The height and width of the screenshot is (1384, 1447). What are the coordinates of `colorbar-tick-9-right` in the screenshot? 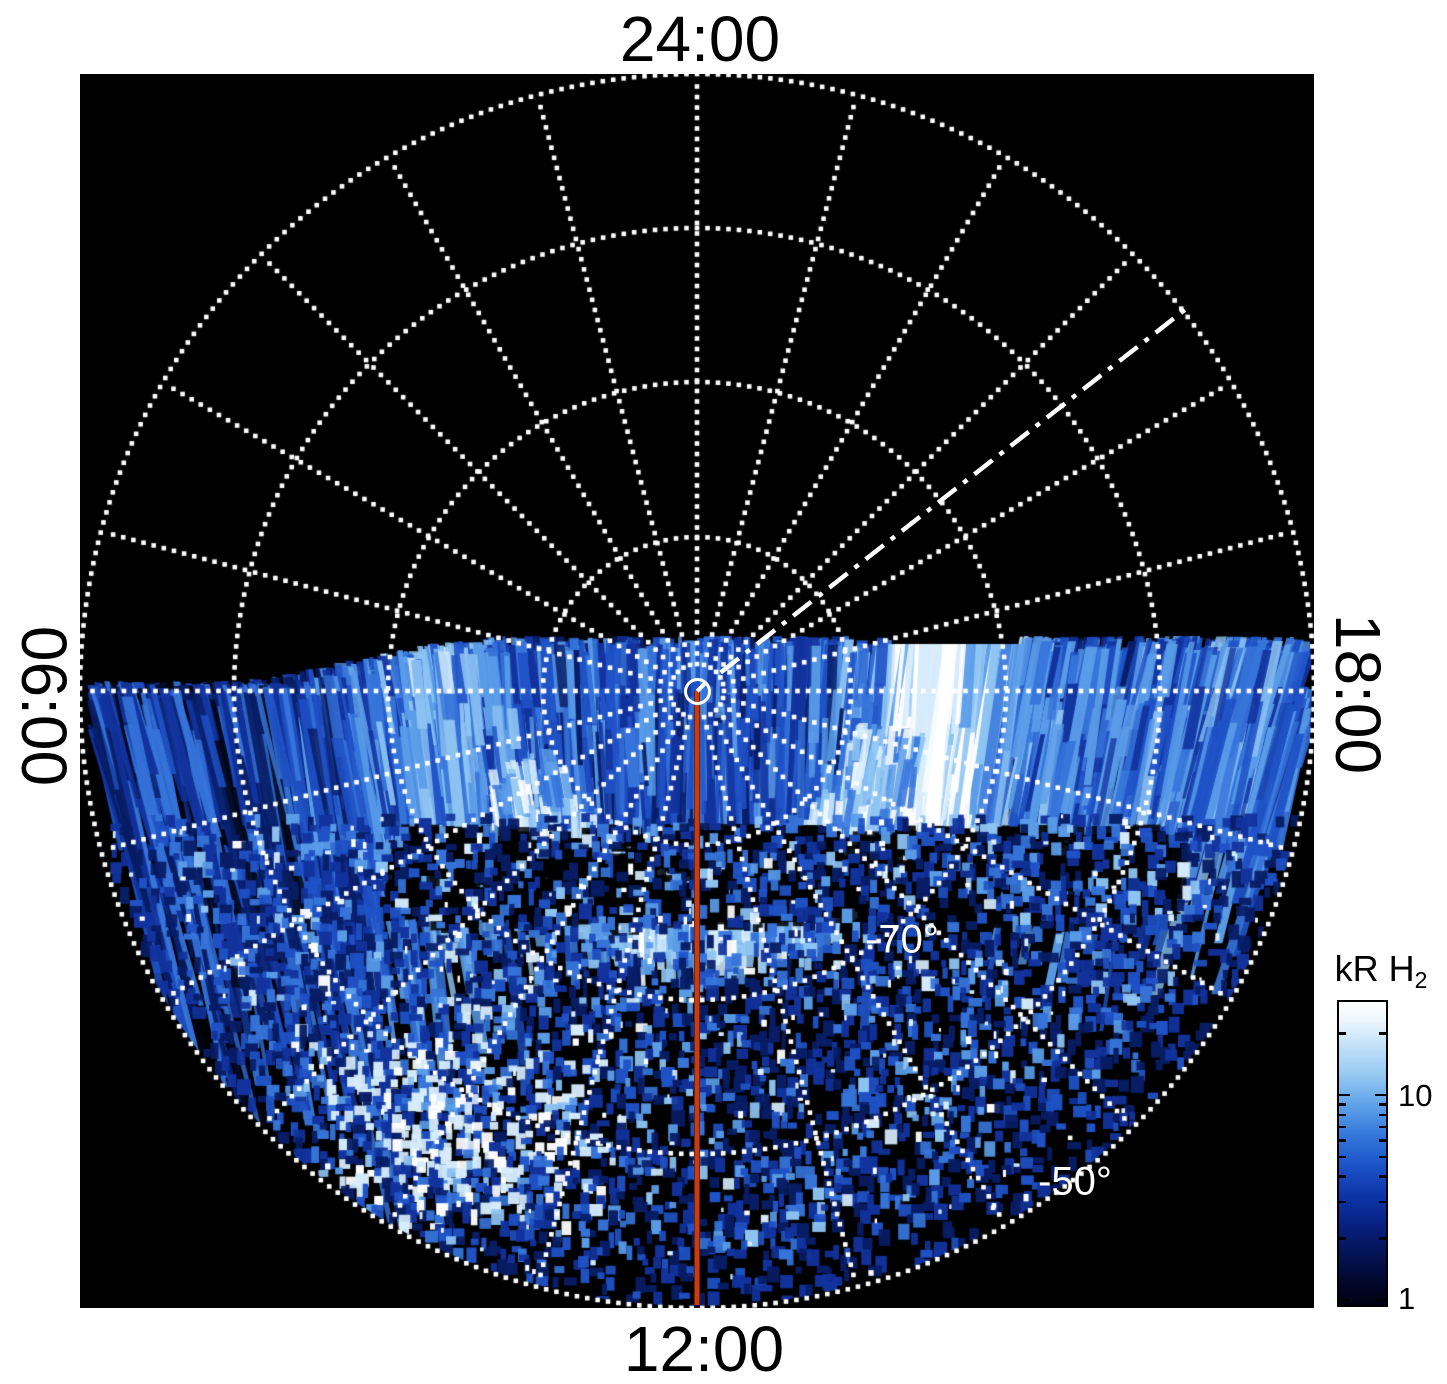 It's located at (1382, 1104).